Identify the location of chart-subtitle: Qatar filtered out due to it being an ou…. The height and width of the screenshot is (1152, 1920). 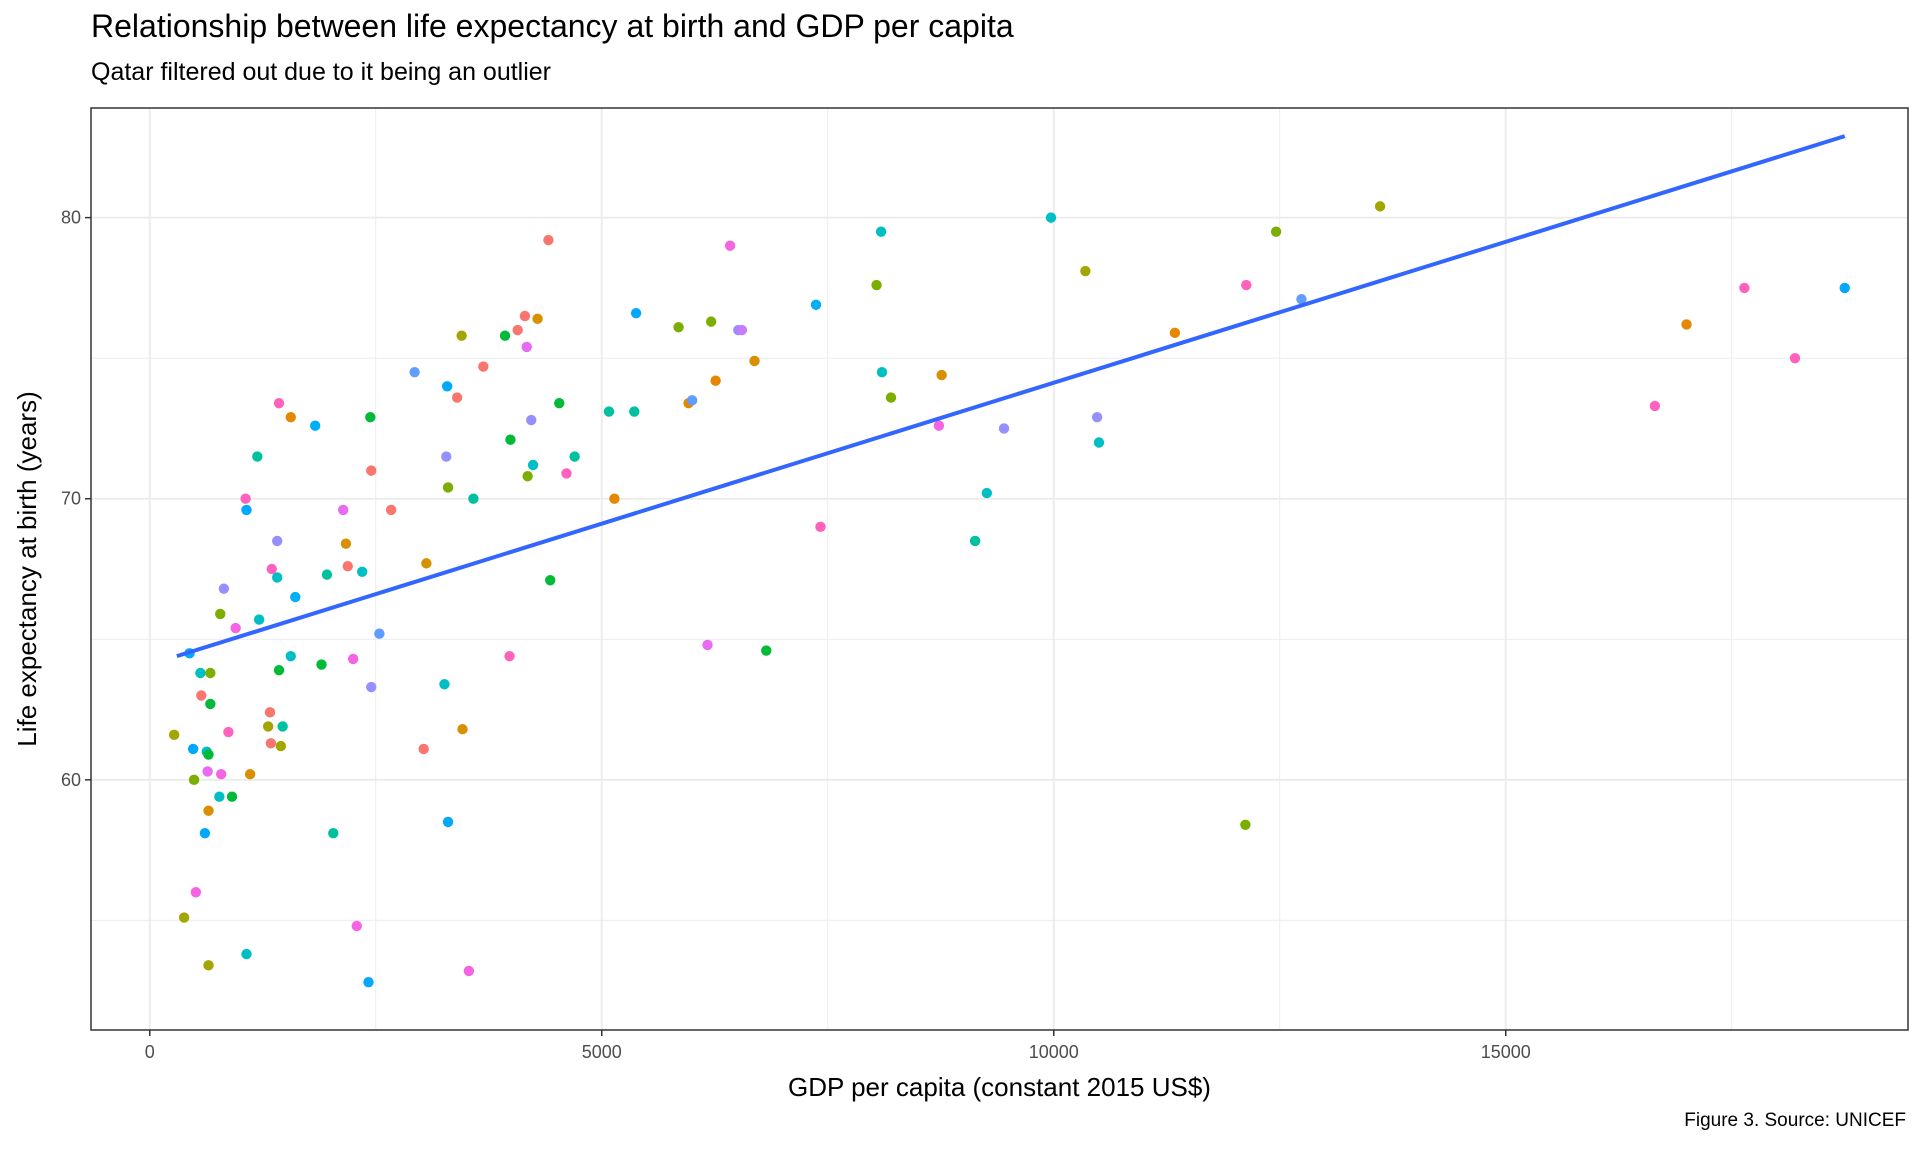
(321, 72).